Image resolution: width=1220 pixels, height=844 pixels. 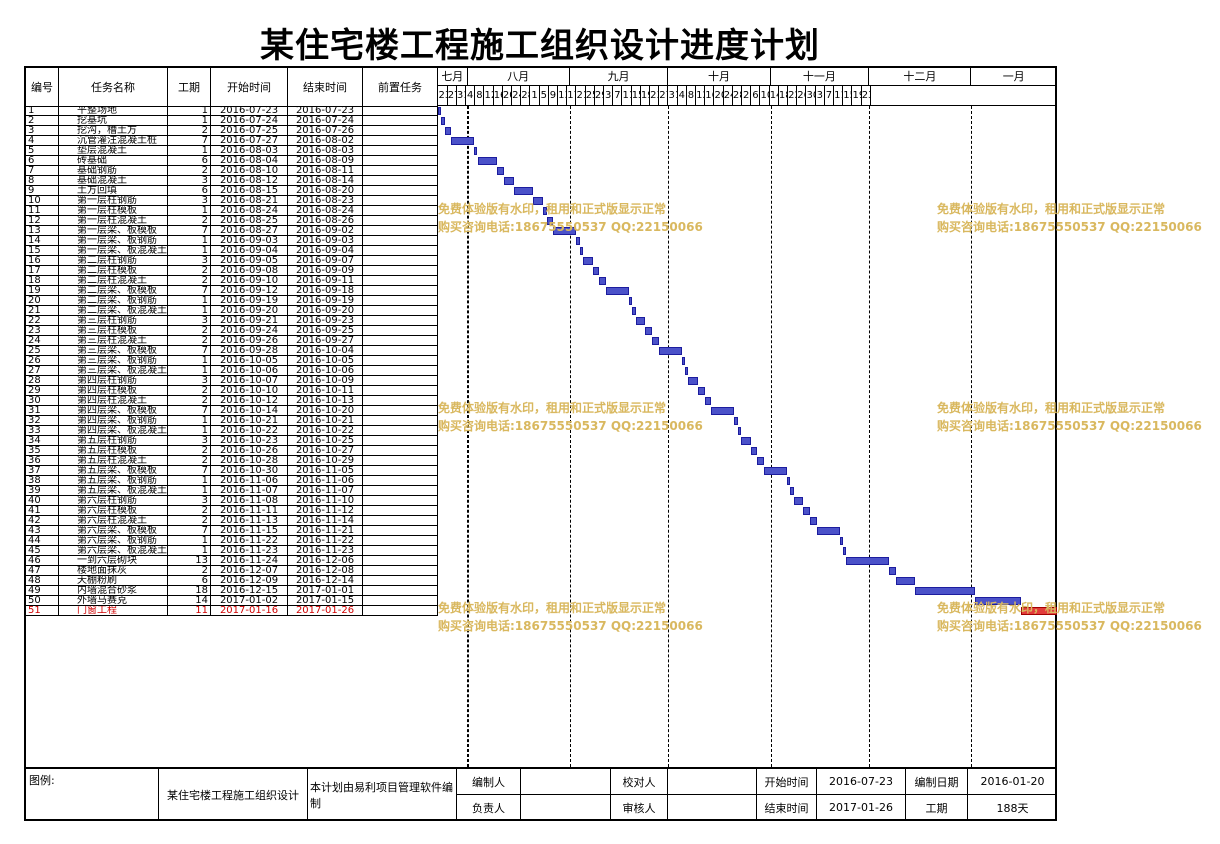 What do you see at coordinates (232, 311) in the screenshot?
I see `table-row: 21 第二层梁、板混凝土 1 2016-09-20 2016-09-20` at bounding box center [232, 311].